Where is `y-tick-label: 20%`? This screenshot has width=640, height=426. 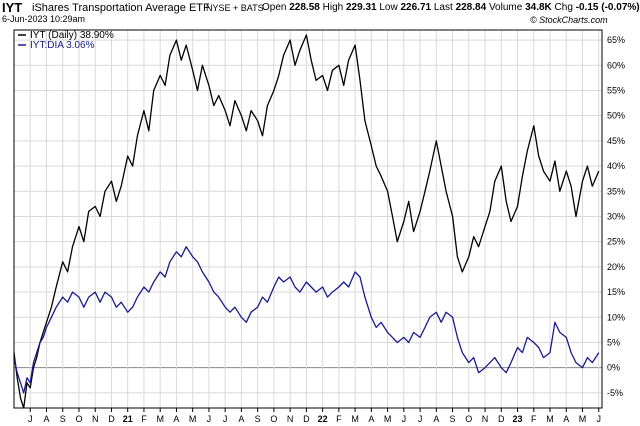 y-tick-label: 20% is located at coordinates (616, 267).